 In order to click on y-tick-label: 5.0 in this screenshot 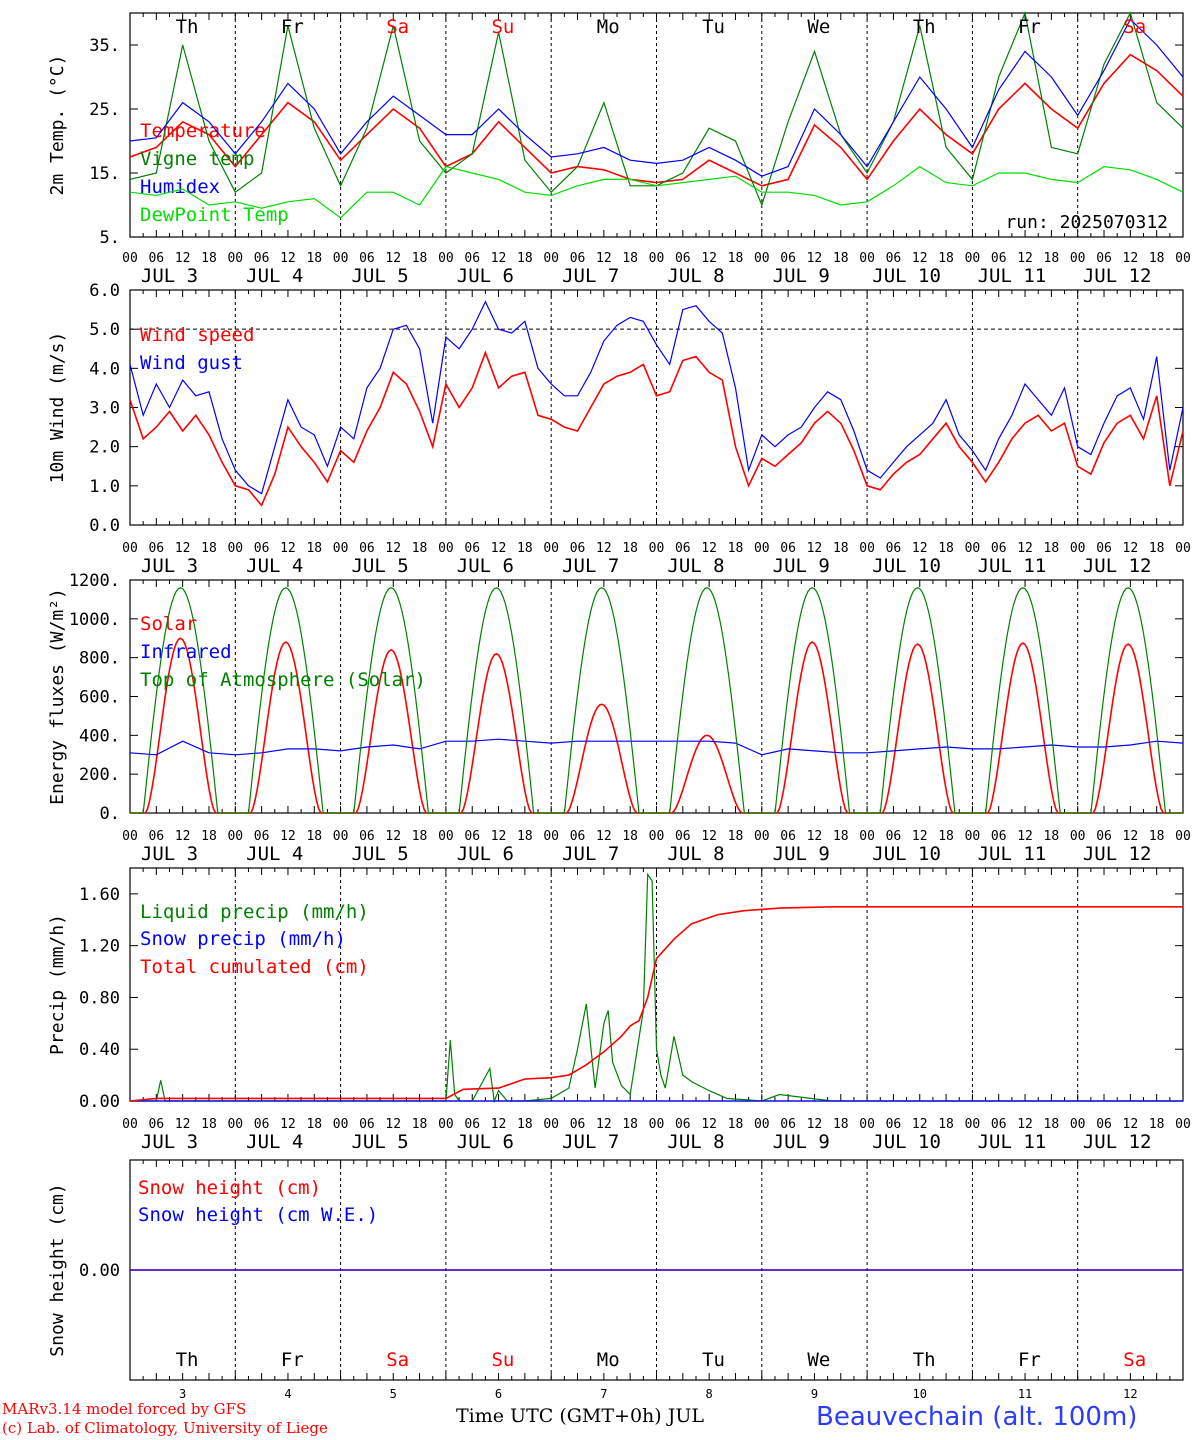, I will do `click(104, 330)`.